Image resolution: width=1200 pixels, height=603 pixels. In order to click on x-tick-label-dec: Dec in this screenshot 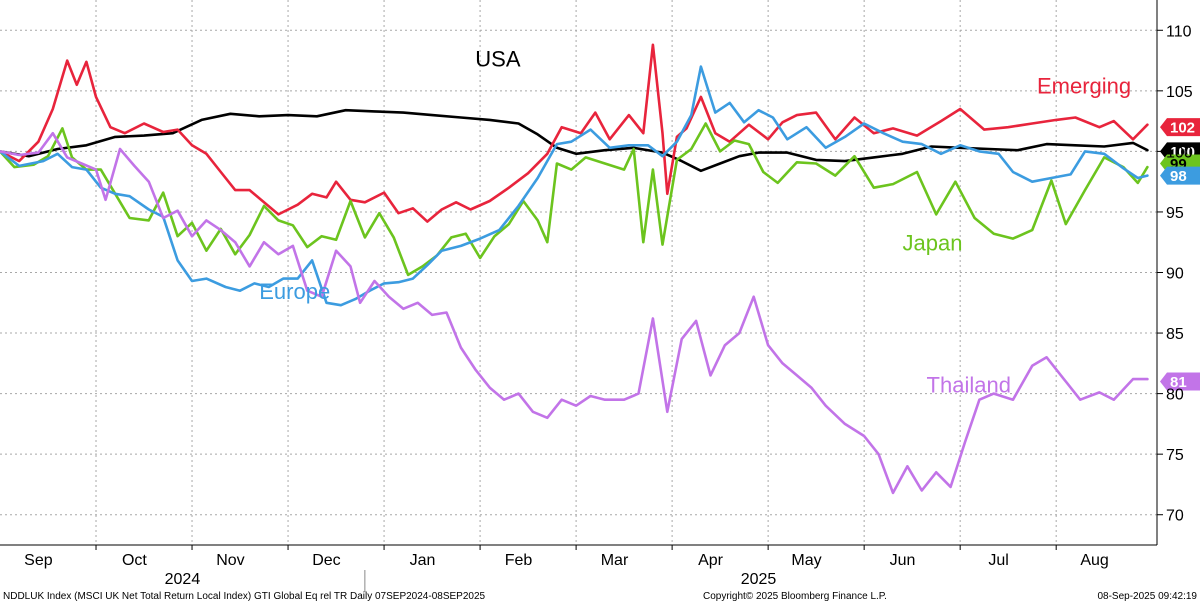, I will do `click(326, 560)`.